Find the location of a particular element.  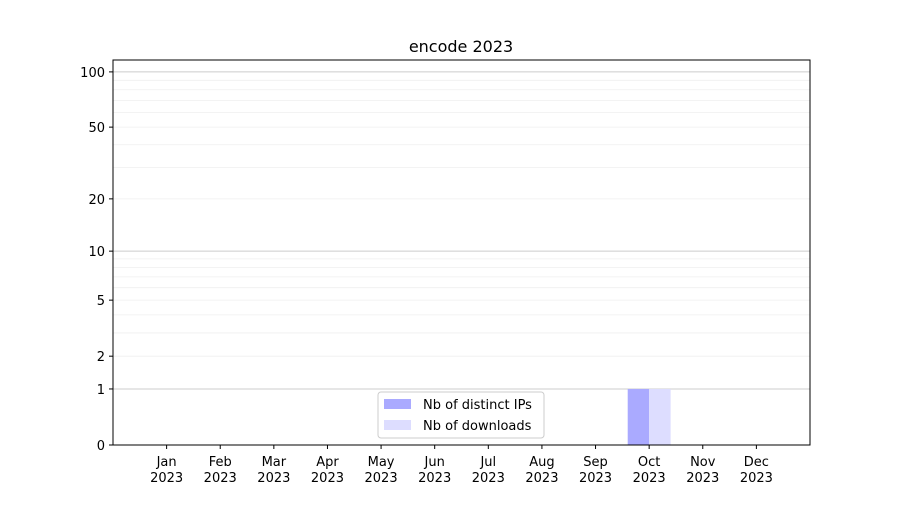

bars is located at coordinates (649, 416).